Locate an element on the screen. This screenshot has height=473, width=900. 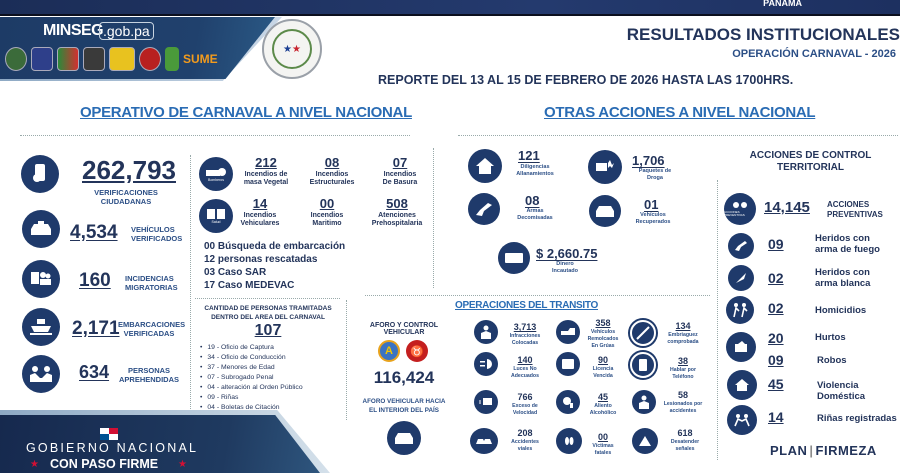
stat-value: 121 is located at coordinates (529, 155).